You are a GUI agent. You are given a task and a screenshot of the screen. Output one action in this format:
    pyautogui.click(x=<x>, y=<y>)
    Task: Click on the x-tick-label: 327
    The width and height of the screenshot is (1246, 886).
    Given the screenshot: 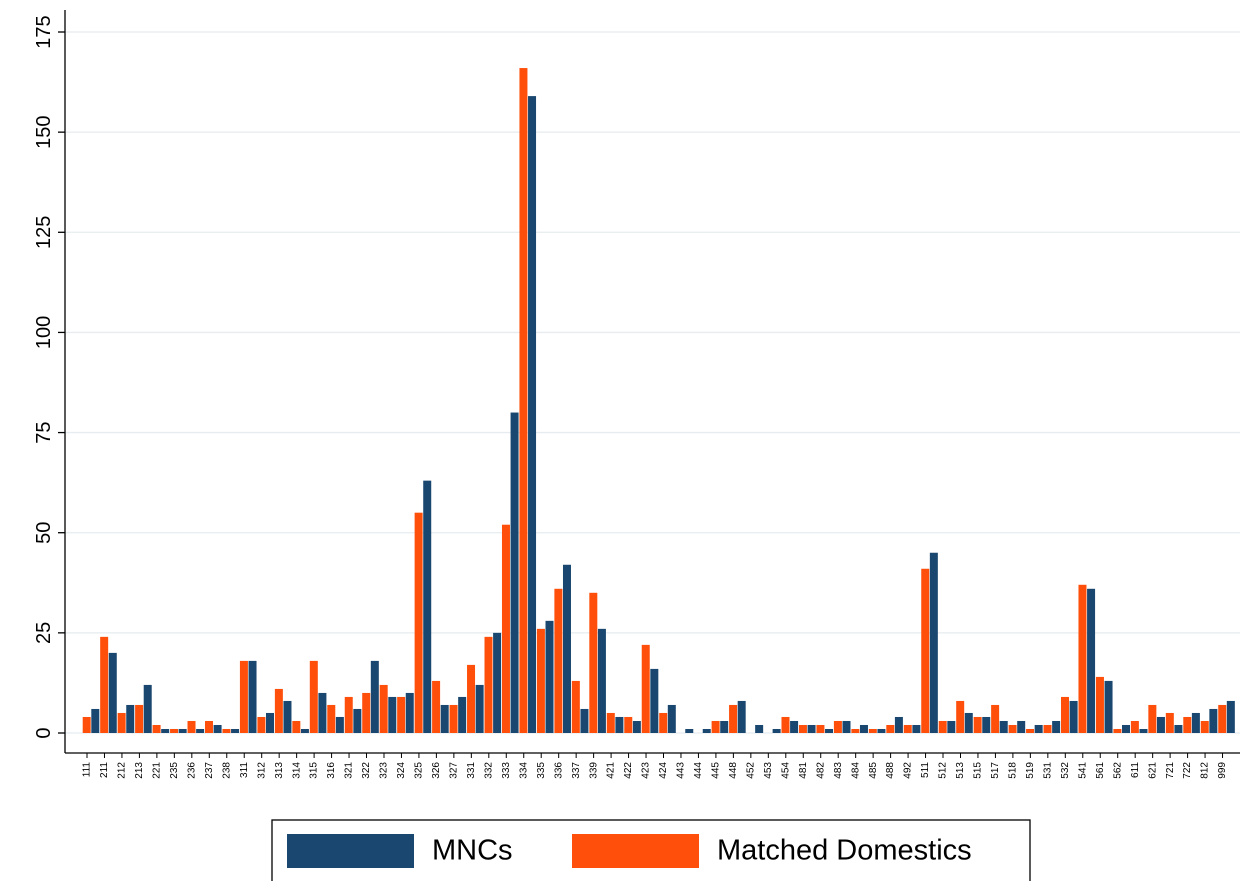 What is the action you would take?
    pyautogui.click(x=454, y=770)
    